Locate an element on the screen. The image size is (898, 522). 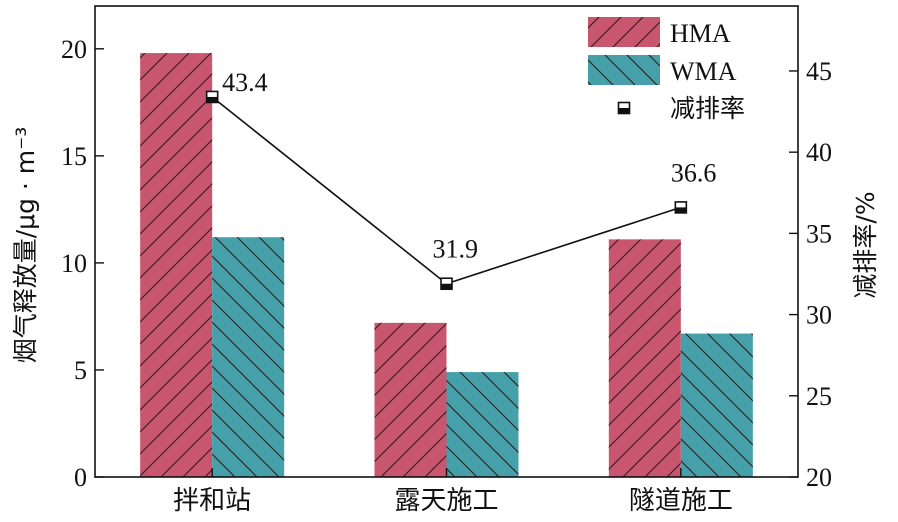
y-left-tick-label-0: 0 is located at coordinates (80, 477).